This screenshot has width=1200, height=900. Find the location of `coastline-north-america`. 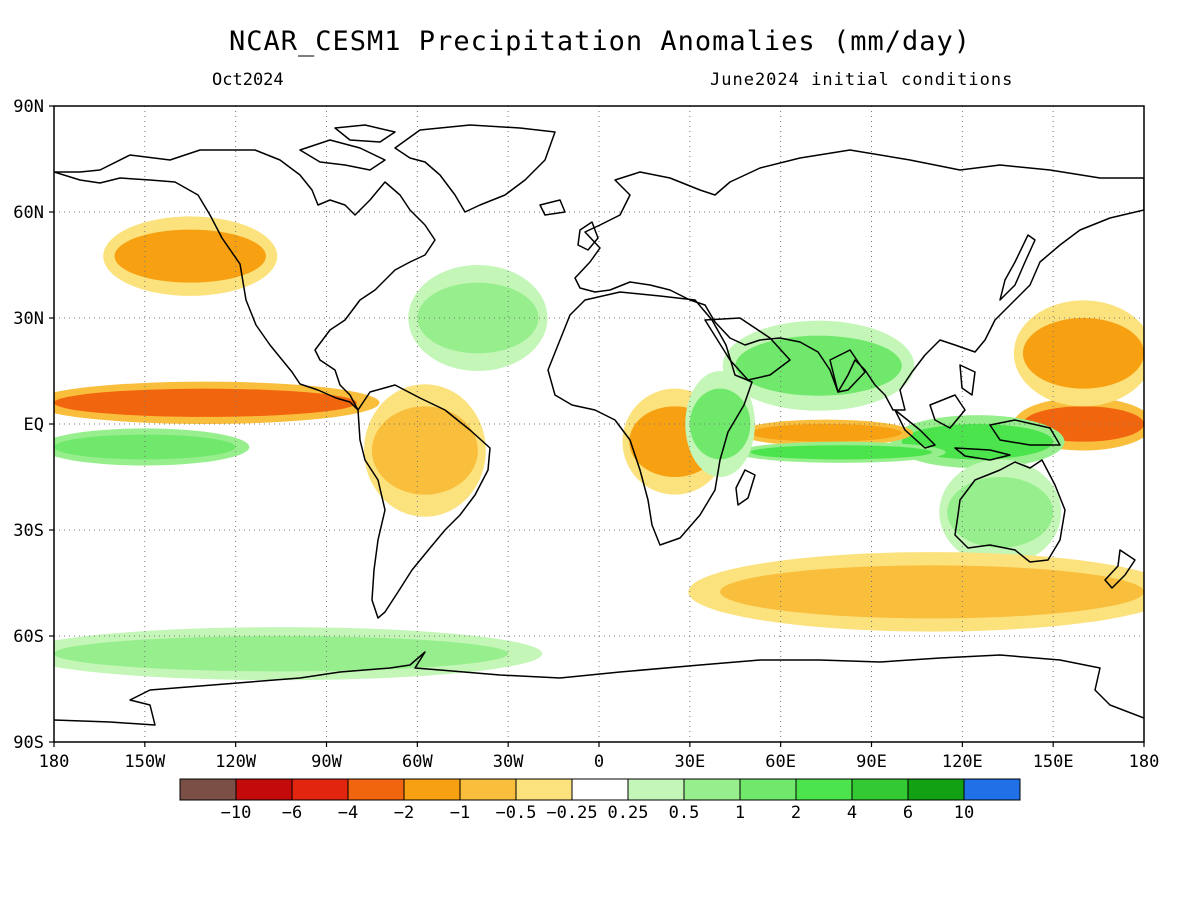

coastline-north-america is located at coordinates (245, 280).